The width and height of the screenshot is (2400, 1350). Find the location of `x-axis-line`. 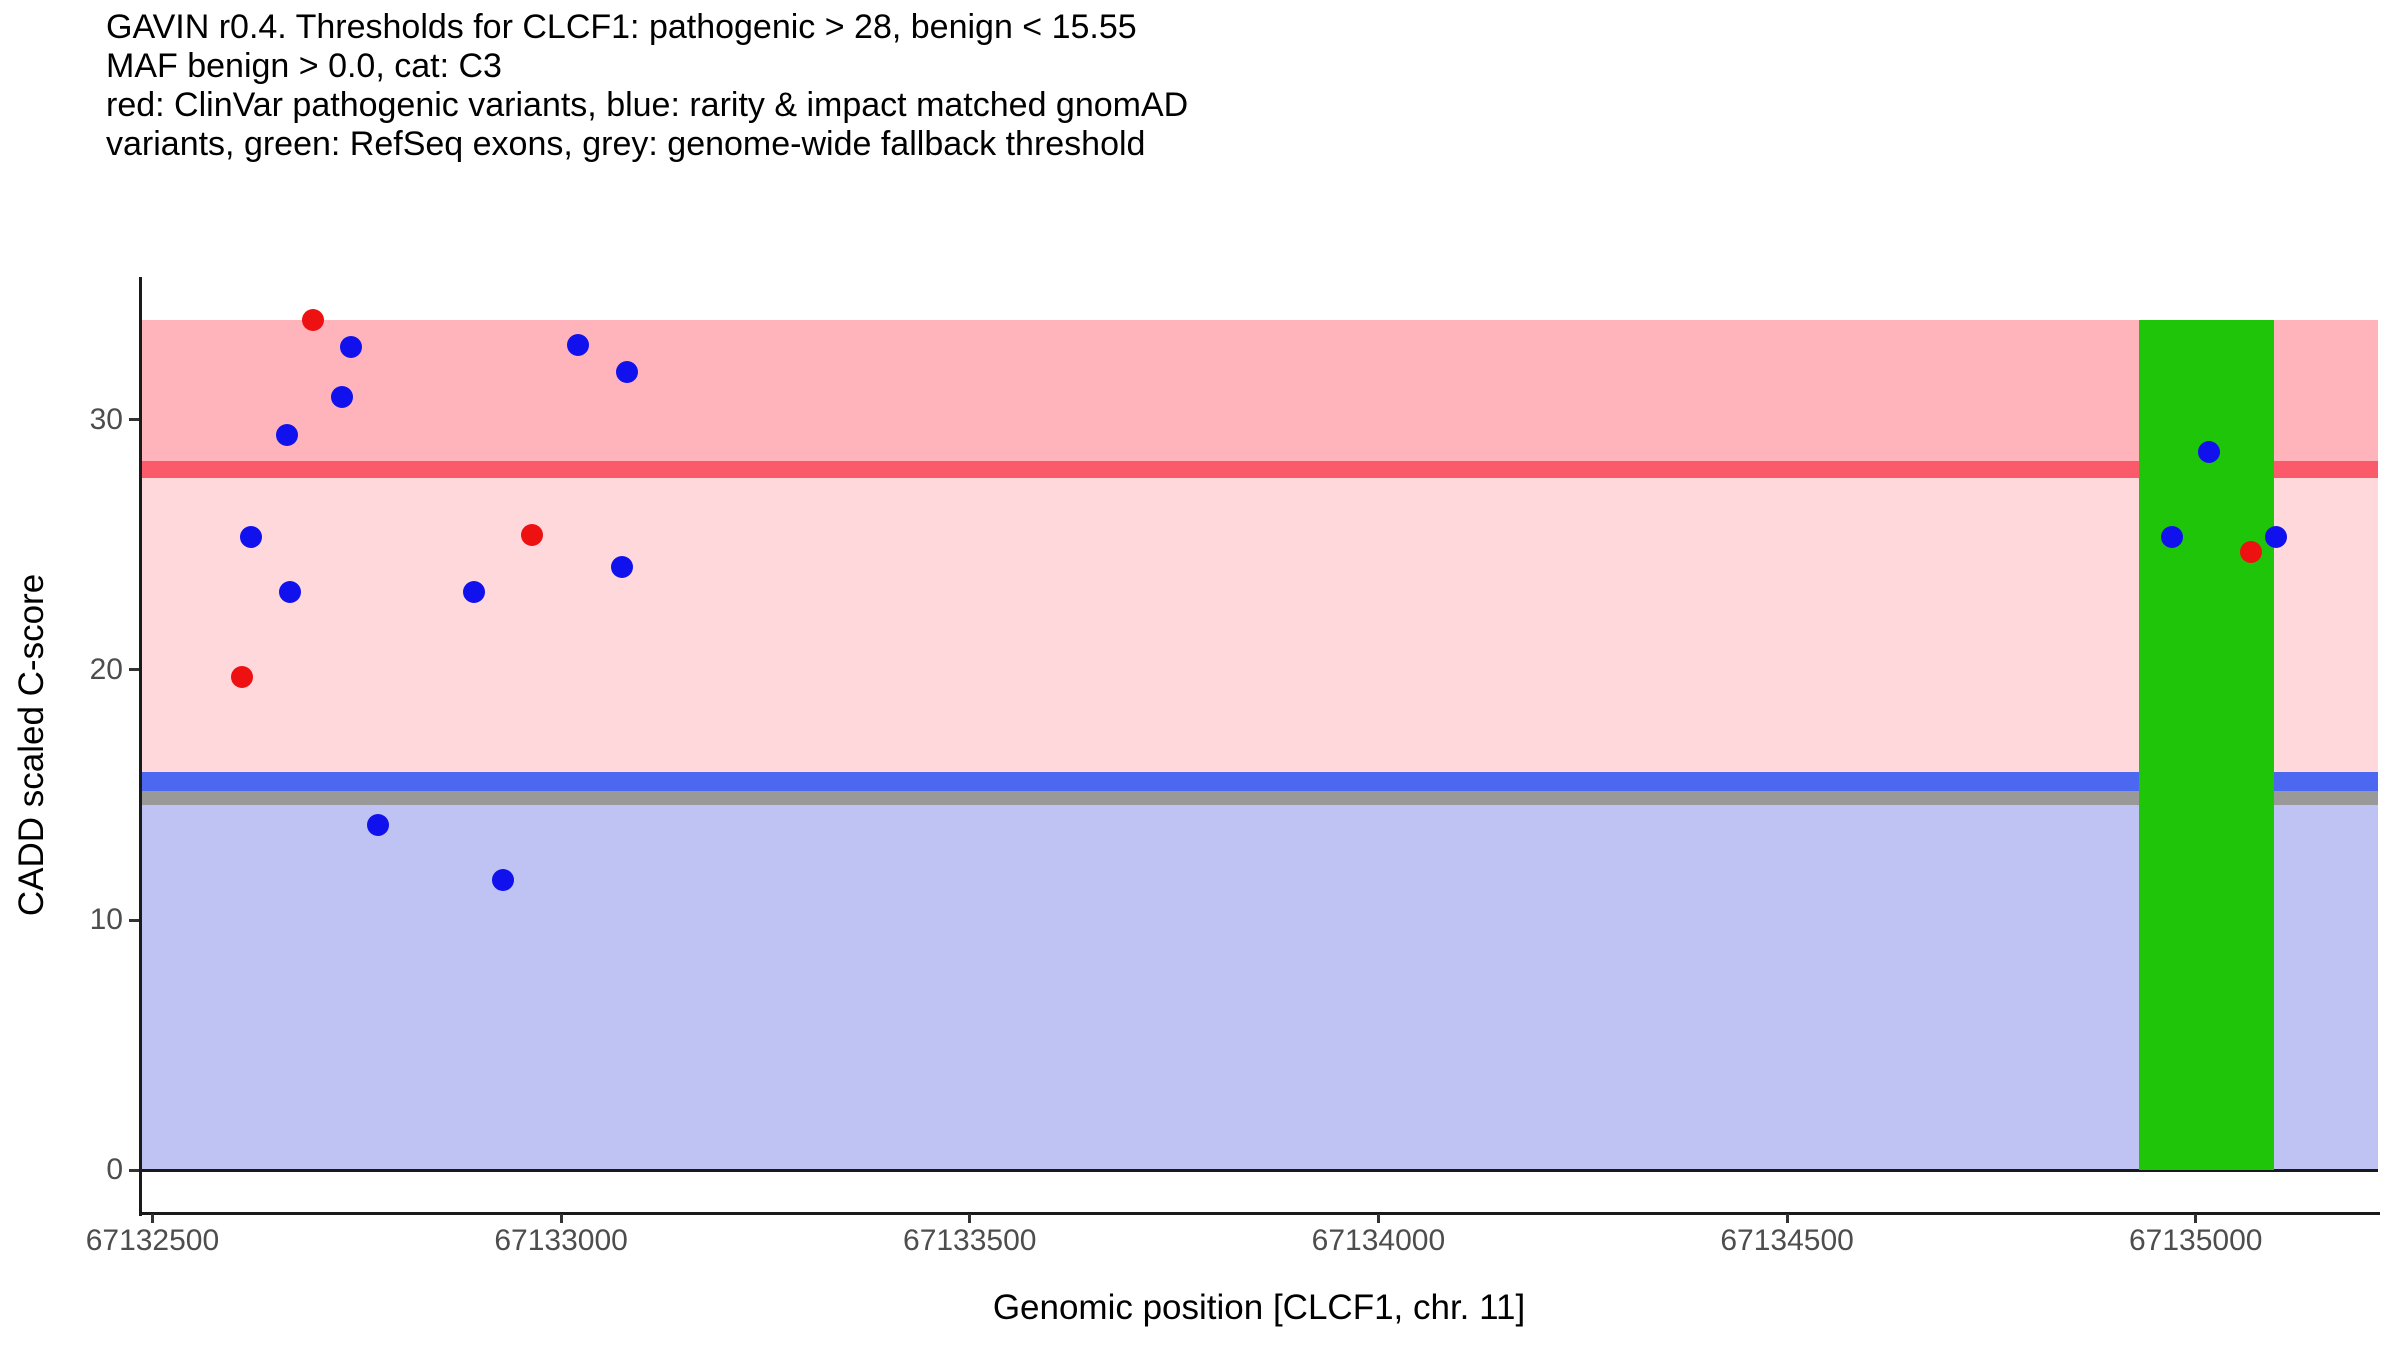

x-axis-line is located at coordinates (1259, 1213).